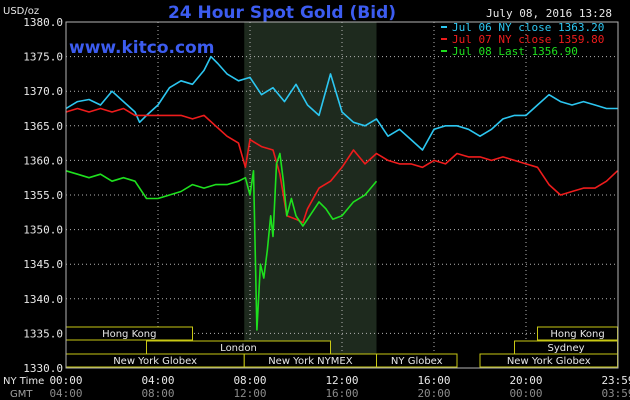 The height and width of the screenshot is (400, 630). I want to click on y-tick-label: 1355.0, so click(43, 195).